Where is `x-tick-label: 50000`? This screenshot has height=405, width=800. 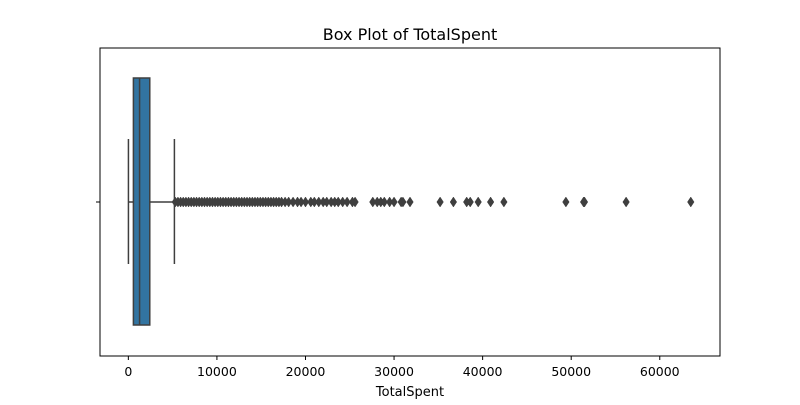 x-tick-label: 50000 is located at coordinates (571, 371).